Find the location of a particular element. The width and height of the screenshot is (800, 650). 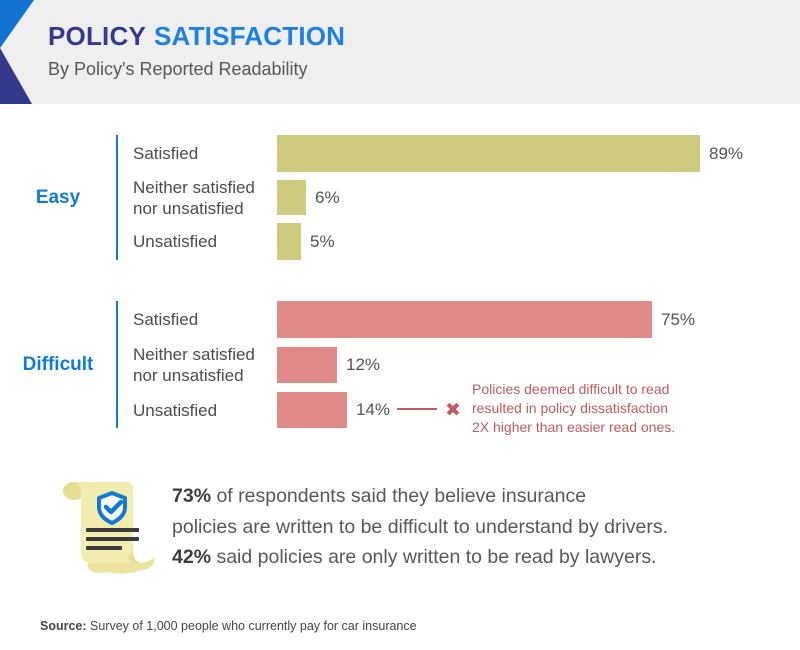

page-title: POLICY SATISFACTION is located at coordinates (196, 36).